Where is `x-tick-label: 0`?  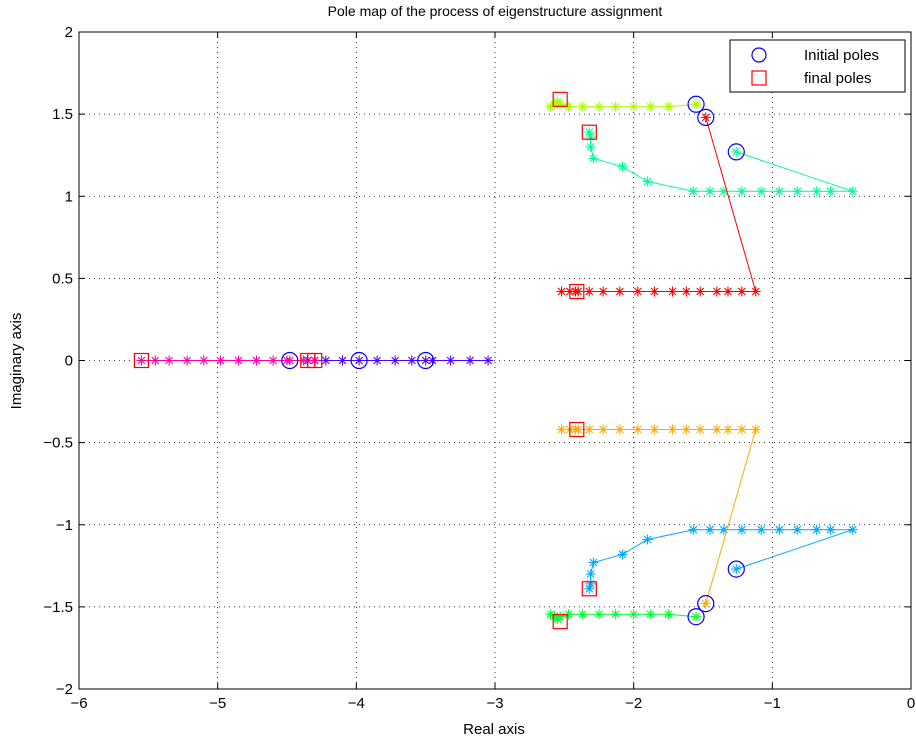 x-tick-label: 0 is located at coordinates (911, 703).